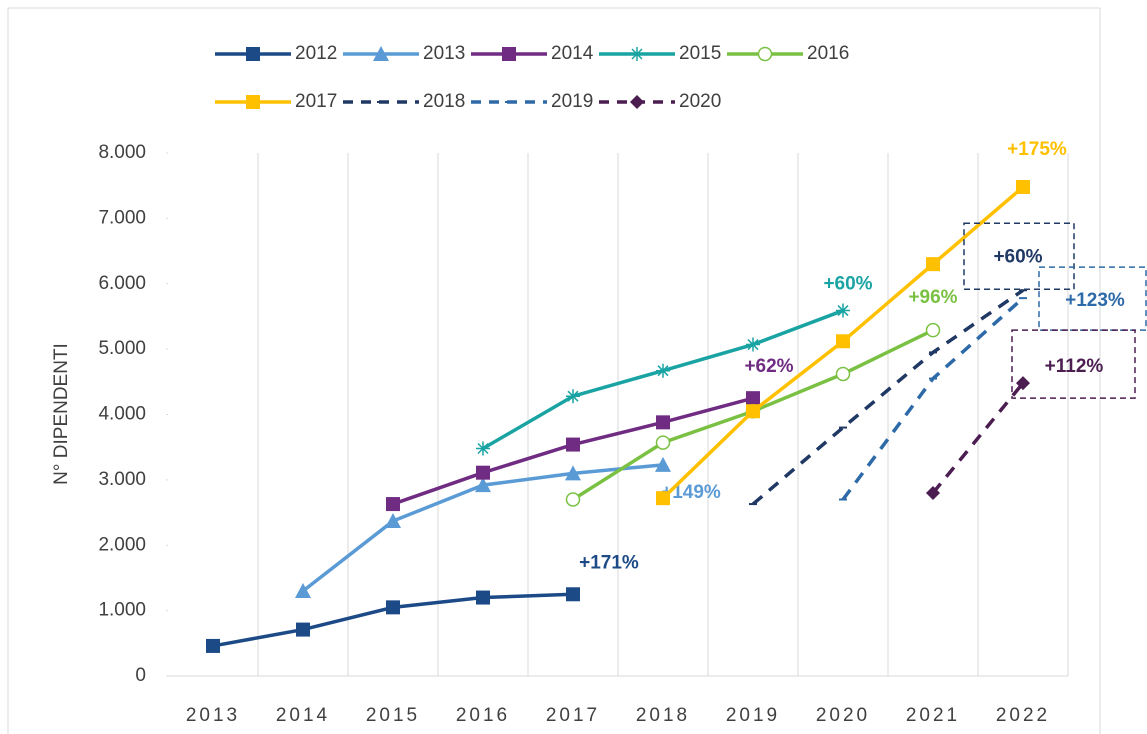 The width and height of the screenshot is (1147, 734). Describe the element at coordinates (61, 414) in the screenshot. I see `y-axis-label: N° DIPENDENTI` at that location.